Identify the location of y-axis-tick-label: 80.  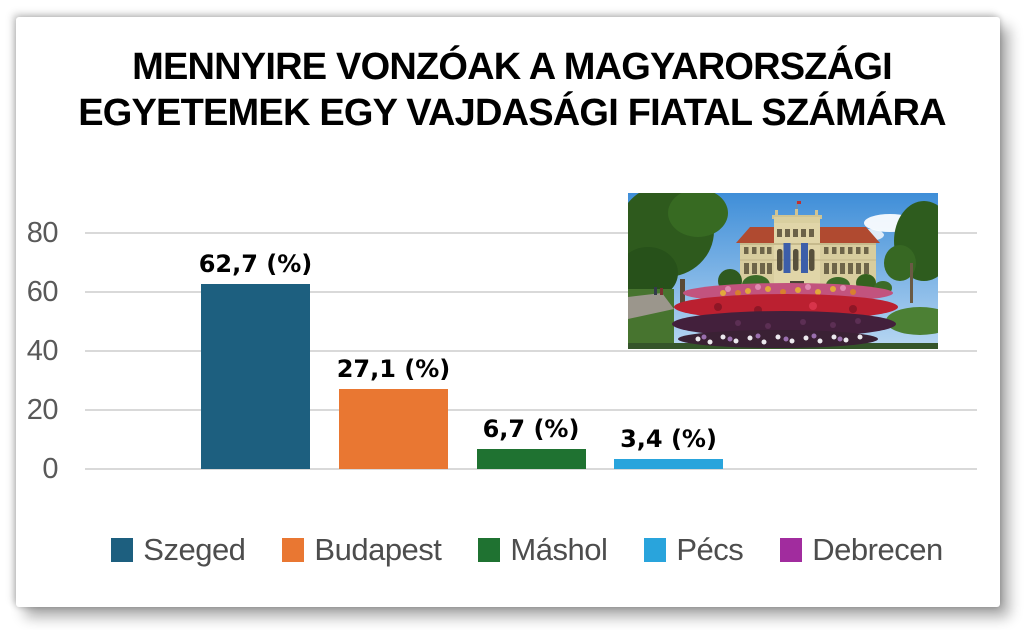
(42, 233).